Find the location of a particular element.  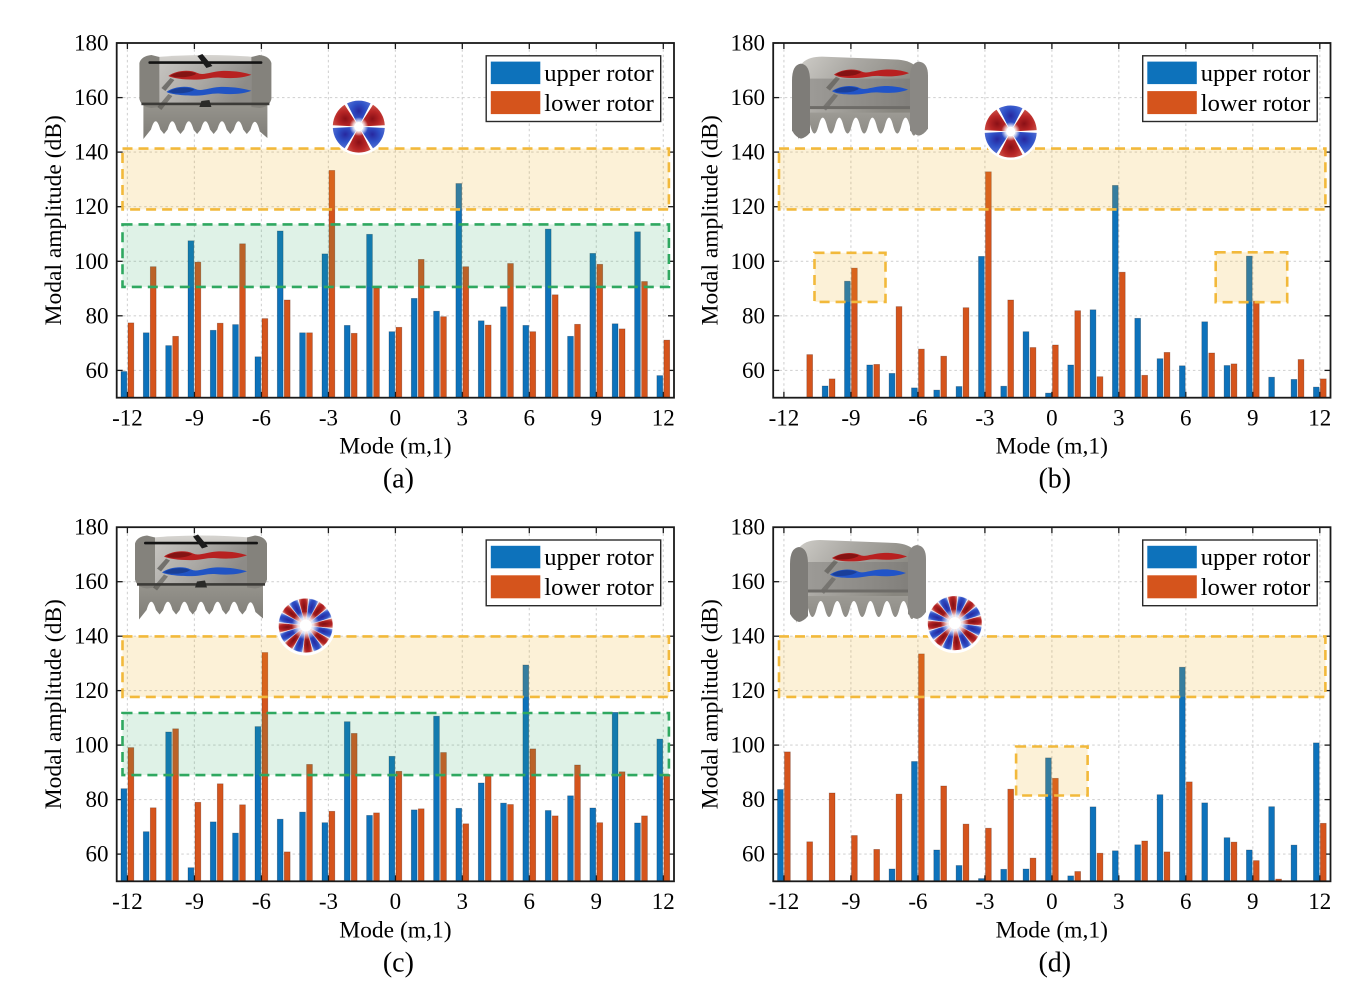

svg-text: (a) is located at coordinates (398, 479).